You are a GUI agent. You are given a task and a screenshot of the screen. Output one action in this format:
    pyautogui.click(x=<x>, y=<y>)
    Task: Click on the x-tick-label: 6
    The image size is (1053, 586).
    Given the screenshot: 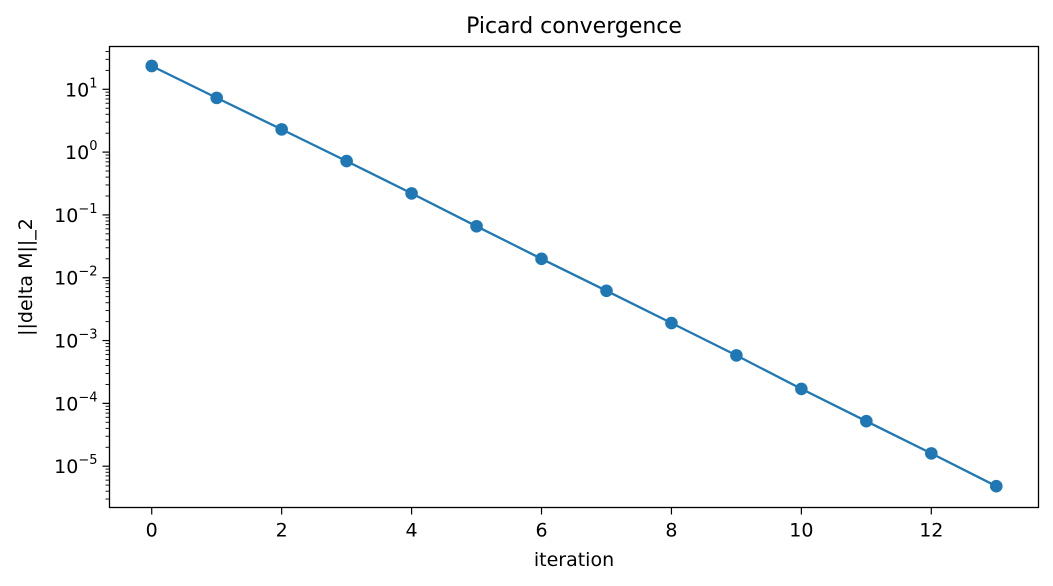 What is the action you would take?
    pyautogui.click(x=541, y=531)
    